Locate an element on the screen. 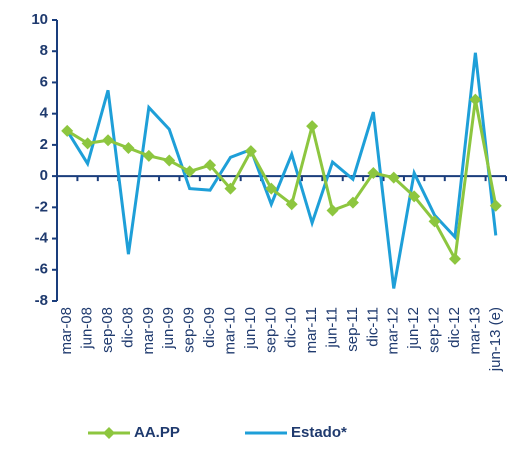  y-tick-label: -2 is located at coordinates (41, 206).